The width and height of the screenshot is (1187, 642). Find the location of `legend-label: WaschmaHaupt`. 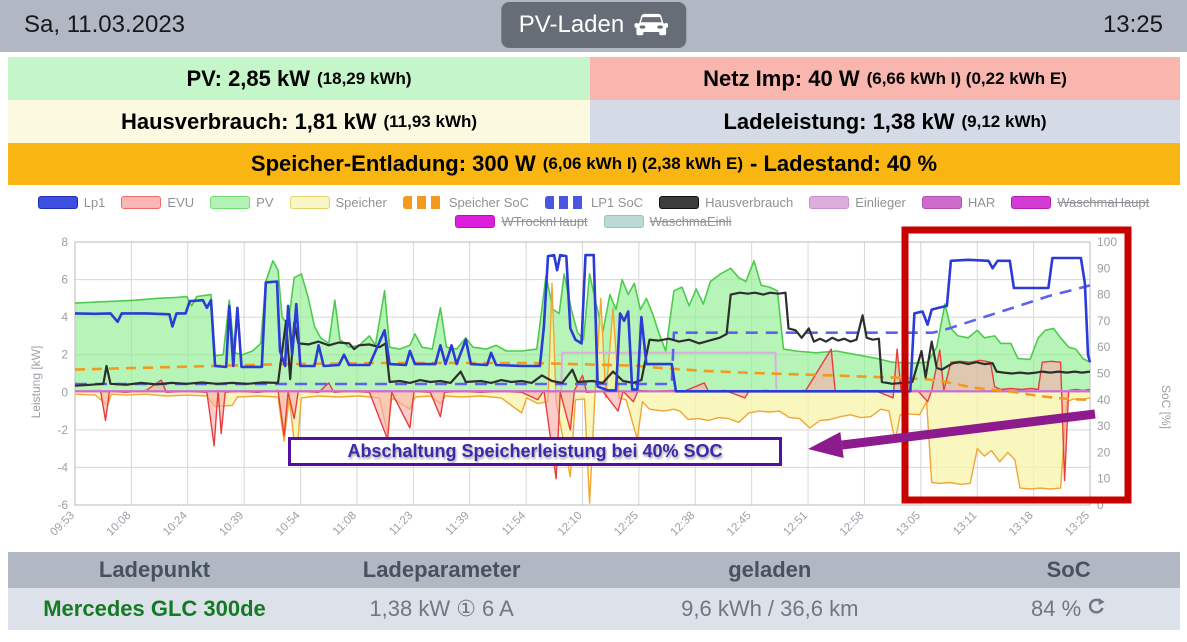

legend-label: WaschmaHaupt is located at coordinates (1103, 202).